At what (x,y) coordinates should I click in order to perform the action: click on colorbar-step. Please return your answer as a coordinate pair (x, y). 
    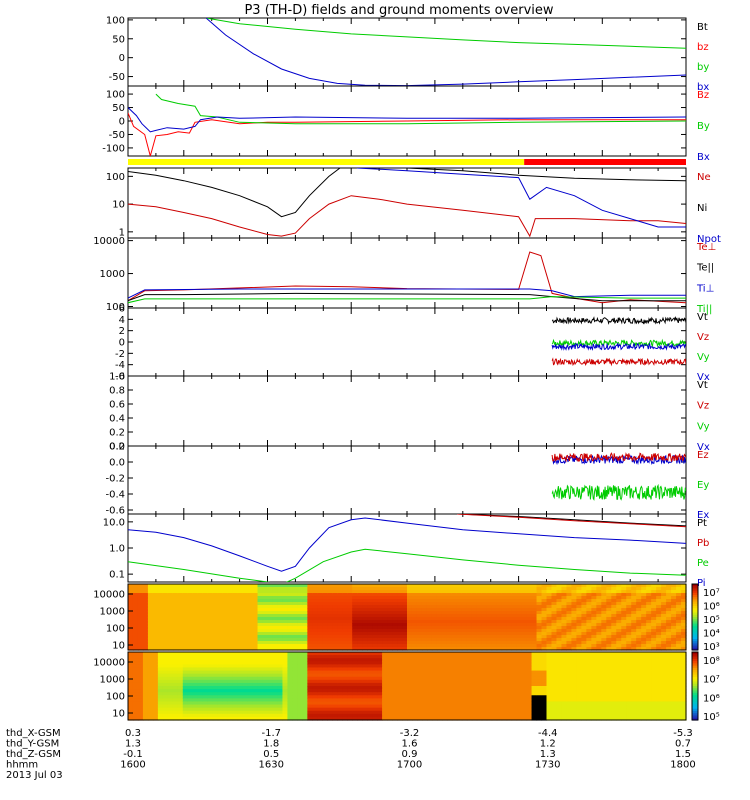
    Looking at the image, I should click on (695, 605).